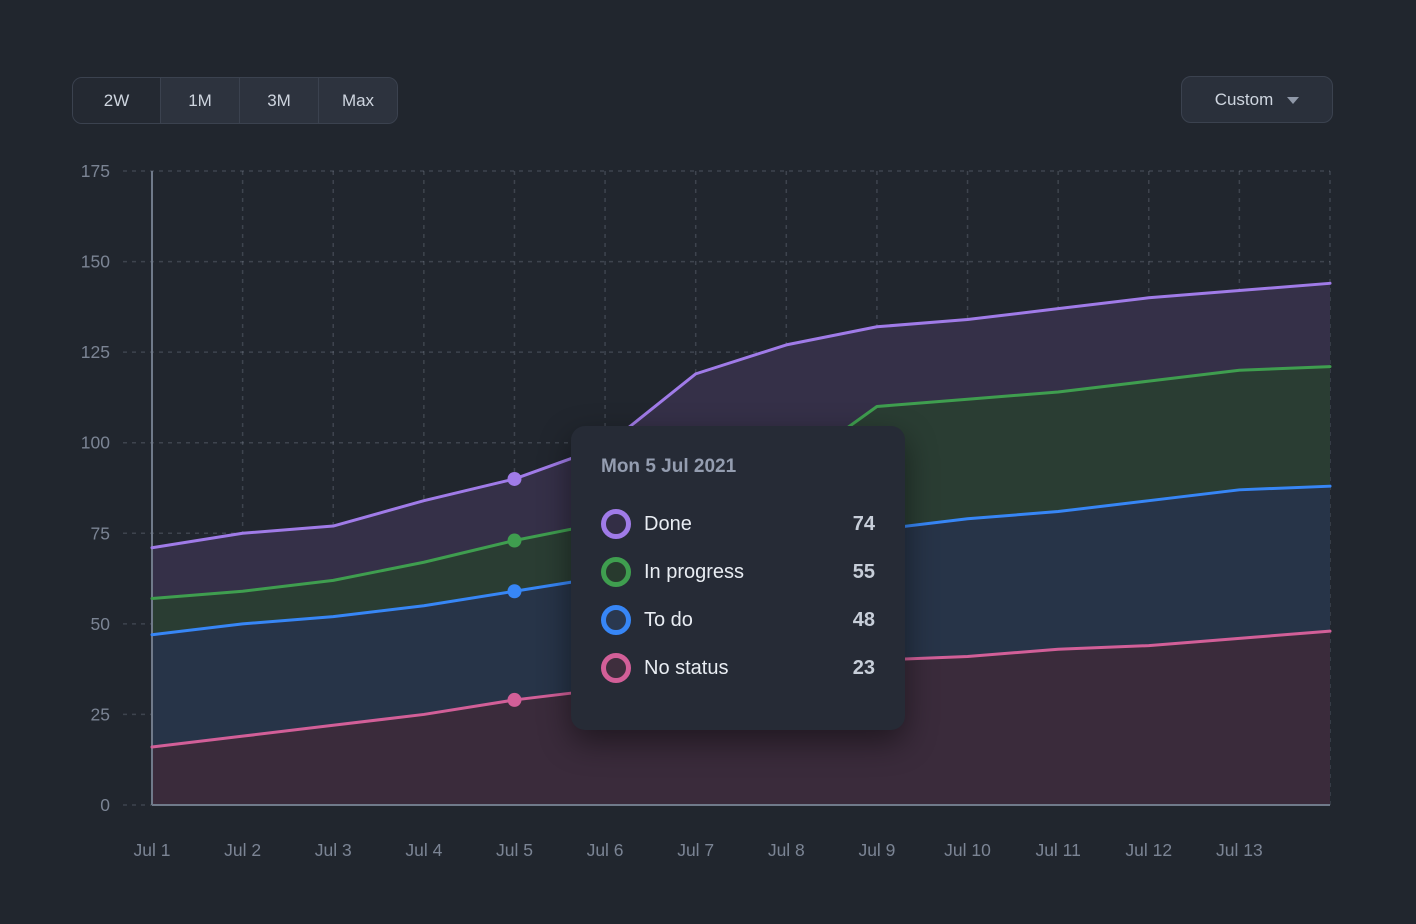 The height and width of the screenshot is (924, 1416). Describe the element at coordinates (100, 714) in the screenshot. I see `y-axis-tick-label: 25` at that location.